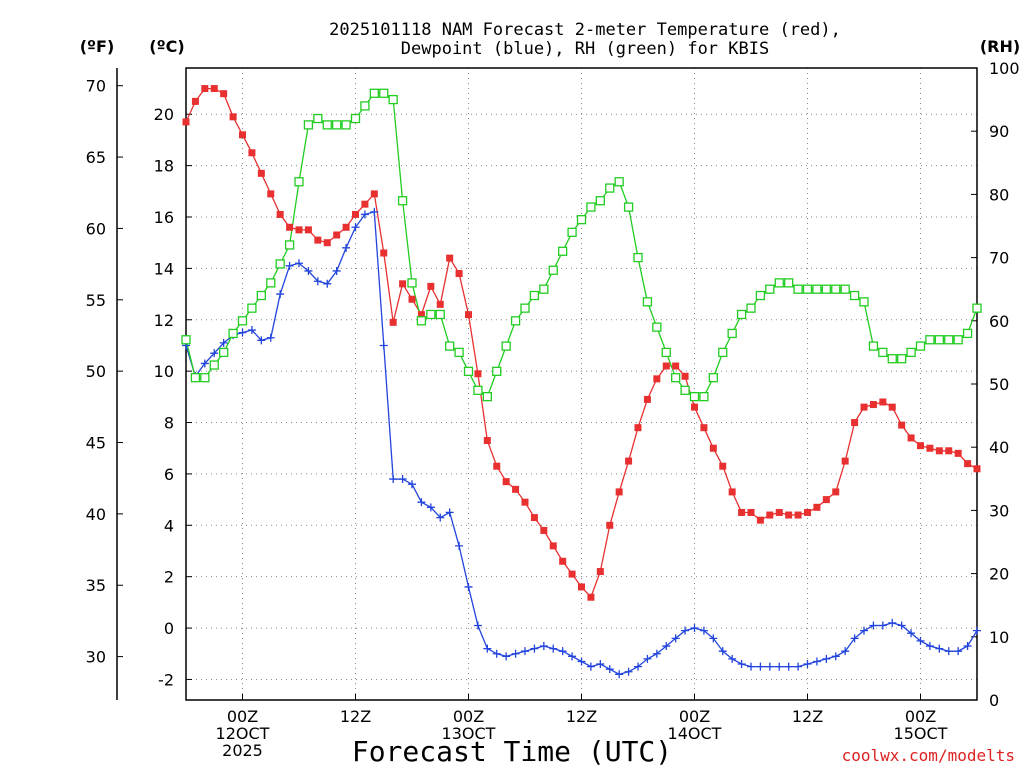  What do you see at coordinates (243, 733) in the screenshot?
I see `x-tick-label: 12OCT` at bounding box center [243, 733].